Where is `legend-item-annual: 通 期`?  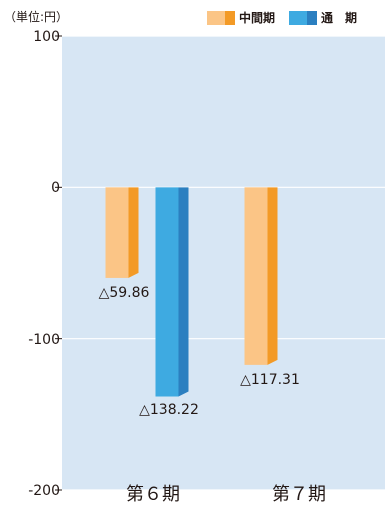 legend-item-annual: 通 期 is located at coordinates (323, 17).